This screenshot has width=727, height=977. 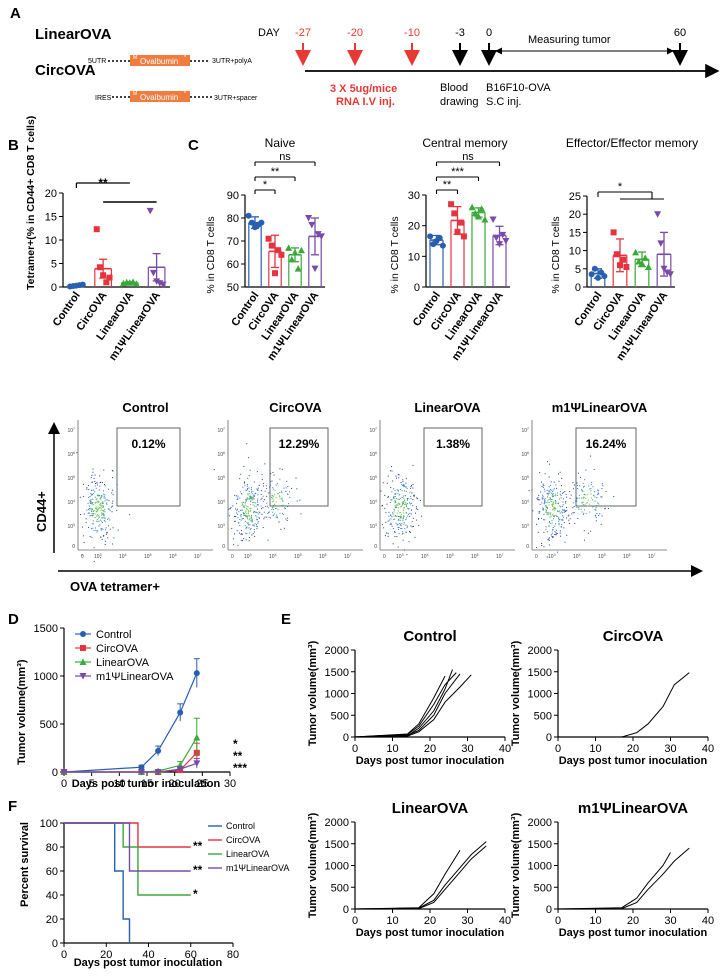 I want to click on flow-y-tick0: 0, so click(x=527, y=547).